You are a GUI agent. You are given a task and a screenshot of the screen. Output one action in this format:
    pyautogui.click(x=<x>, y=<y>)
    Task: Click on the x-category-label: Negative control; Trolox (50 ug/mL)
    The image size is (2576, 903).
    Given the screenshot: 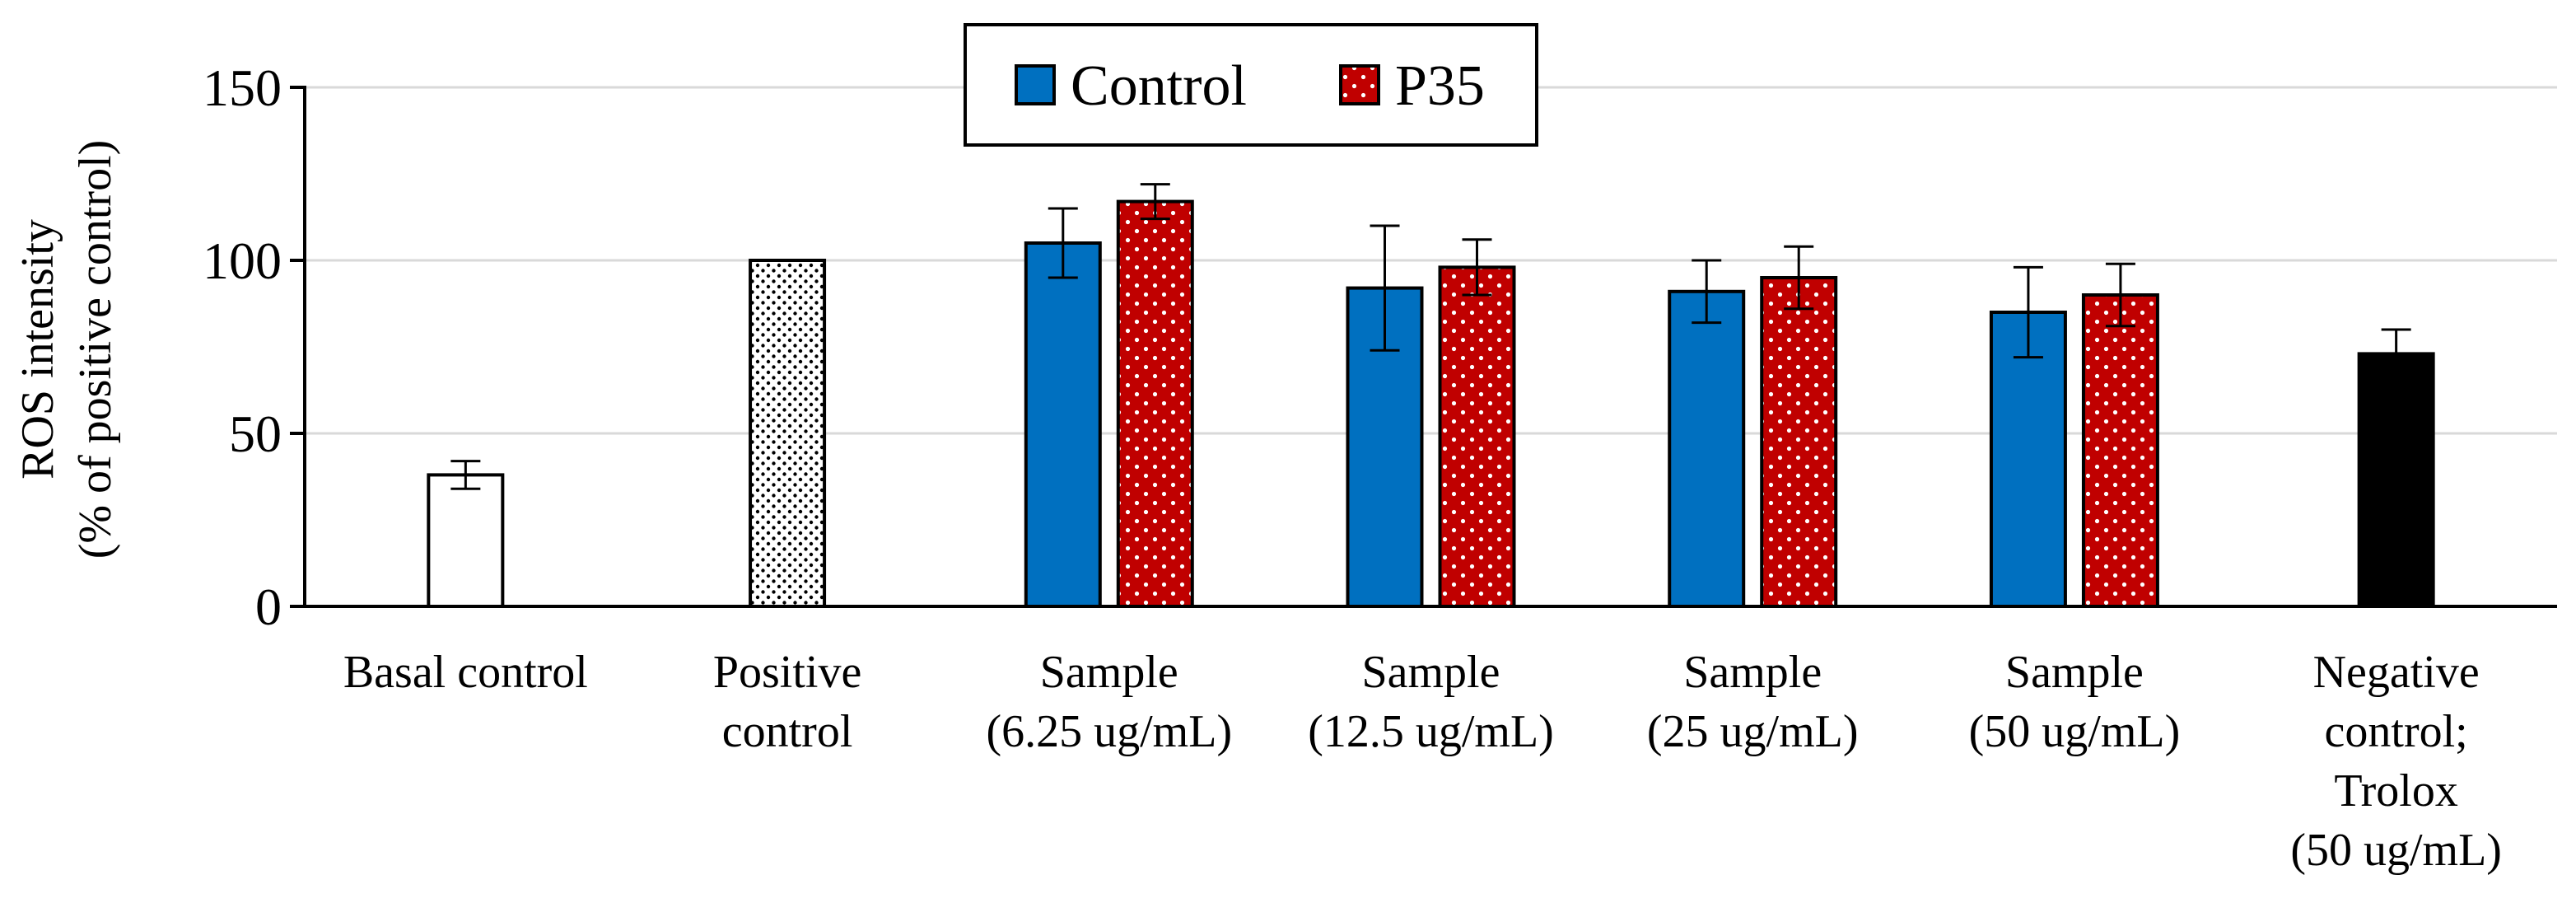 What is the action you would take?
    pyautogui.click(x=2396, y=761)
    